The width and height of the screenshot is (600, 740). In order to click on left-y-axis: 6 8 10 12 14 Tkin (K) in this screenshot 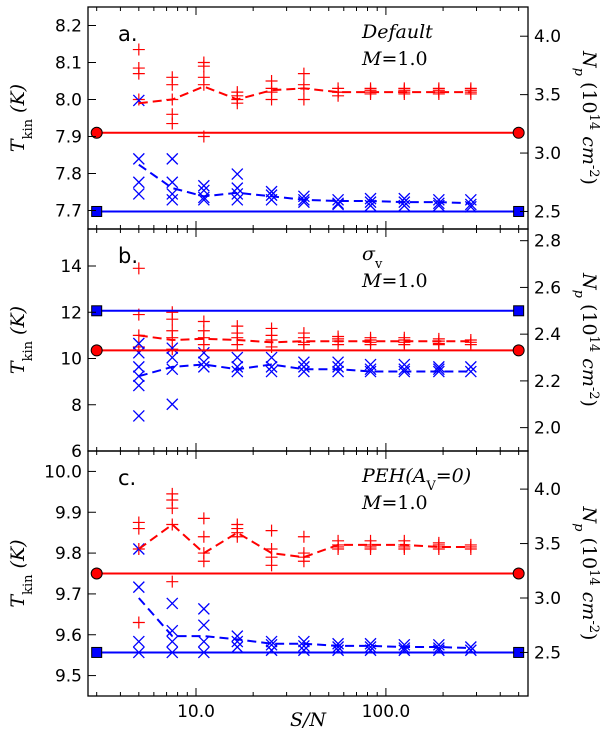, I will do `click(51, 359)`.